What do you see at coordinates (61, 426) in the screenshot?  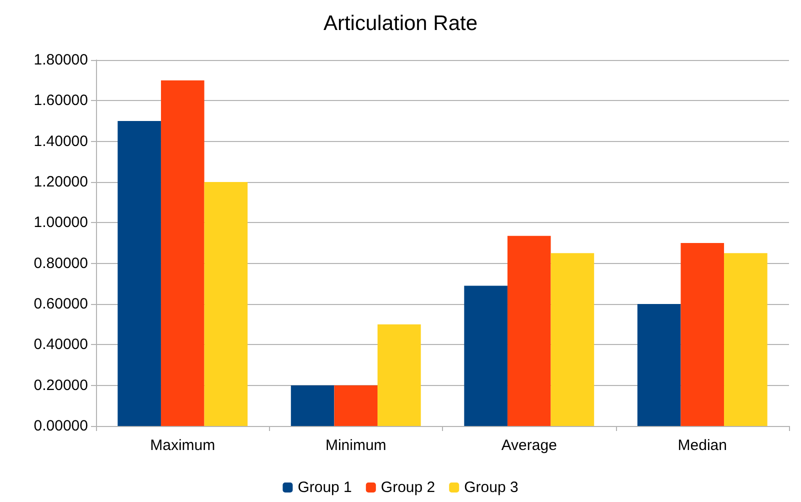 I see `y-tick-label: 0.00000` at bounding box center [61, 426].